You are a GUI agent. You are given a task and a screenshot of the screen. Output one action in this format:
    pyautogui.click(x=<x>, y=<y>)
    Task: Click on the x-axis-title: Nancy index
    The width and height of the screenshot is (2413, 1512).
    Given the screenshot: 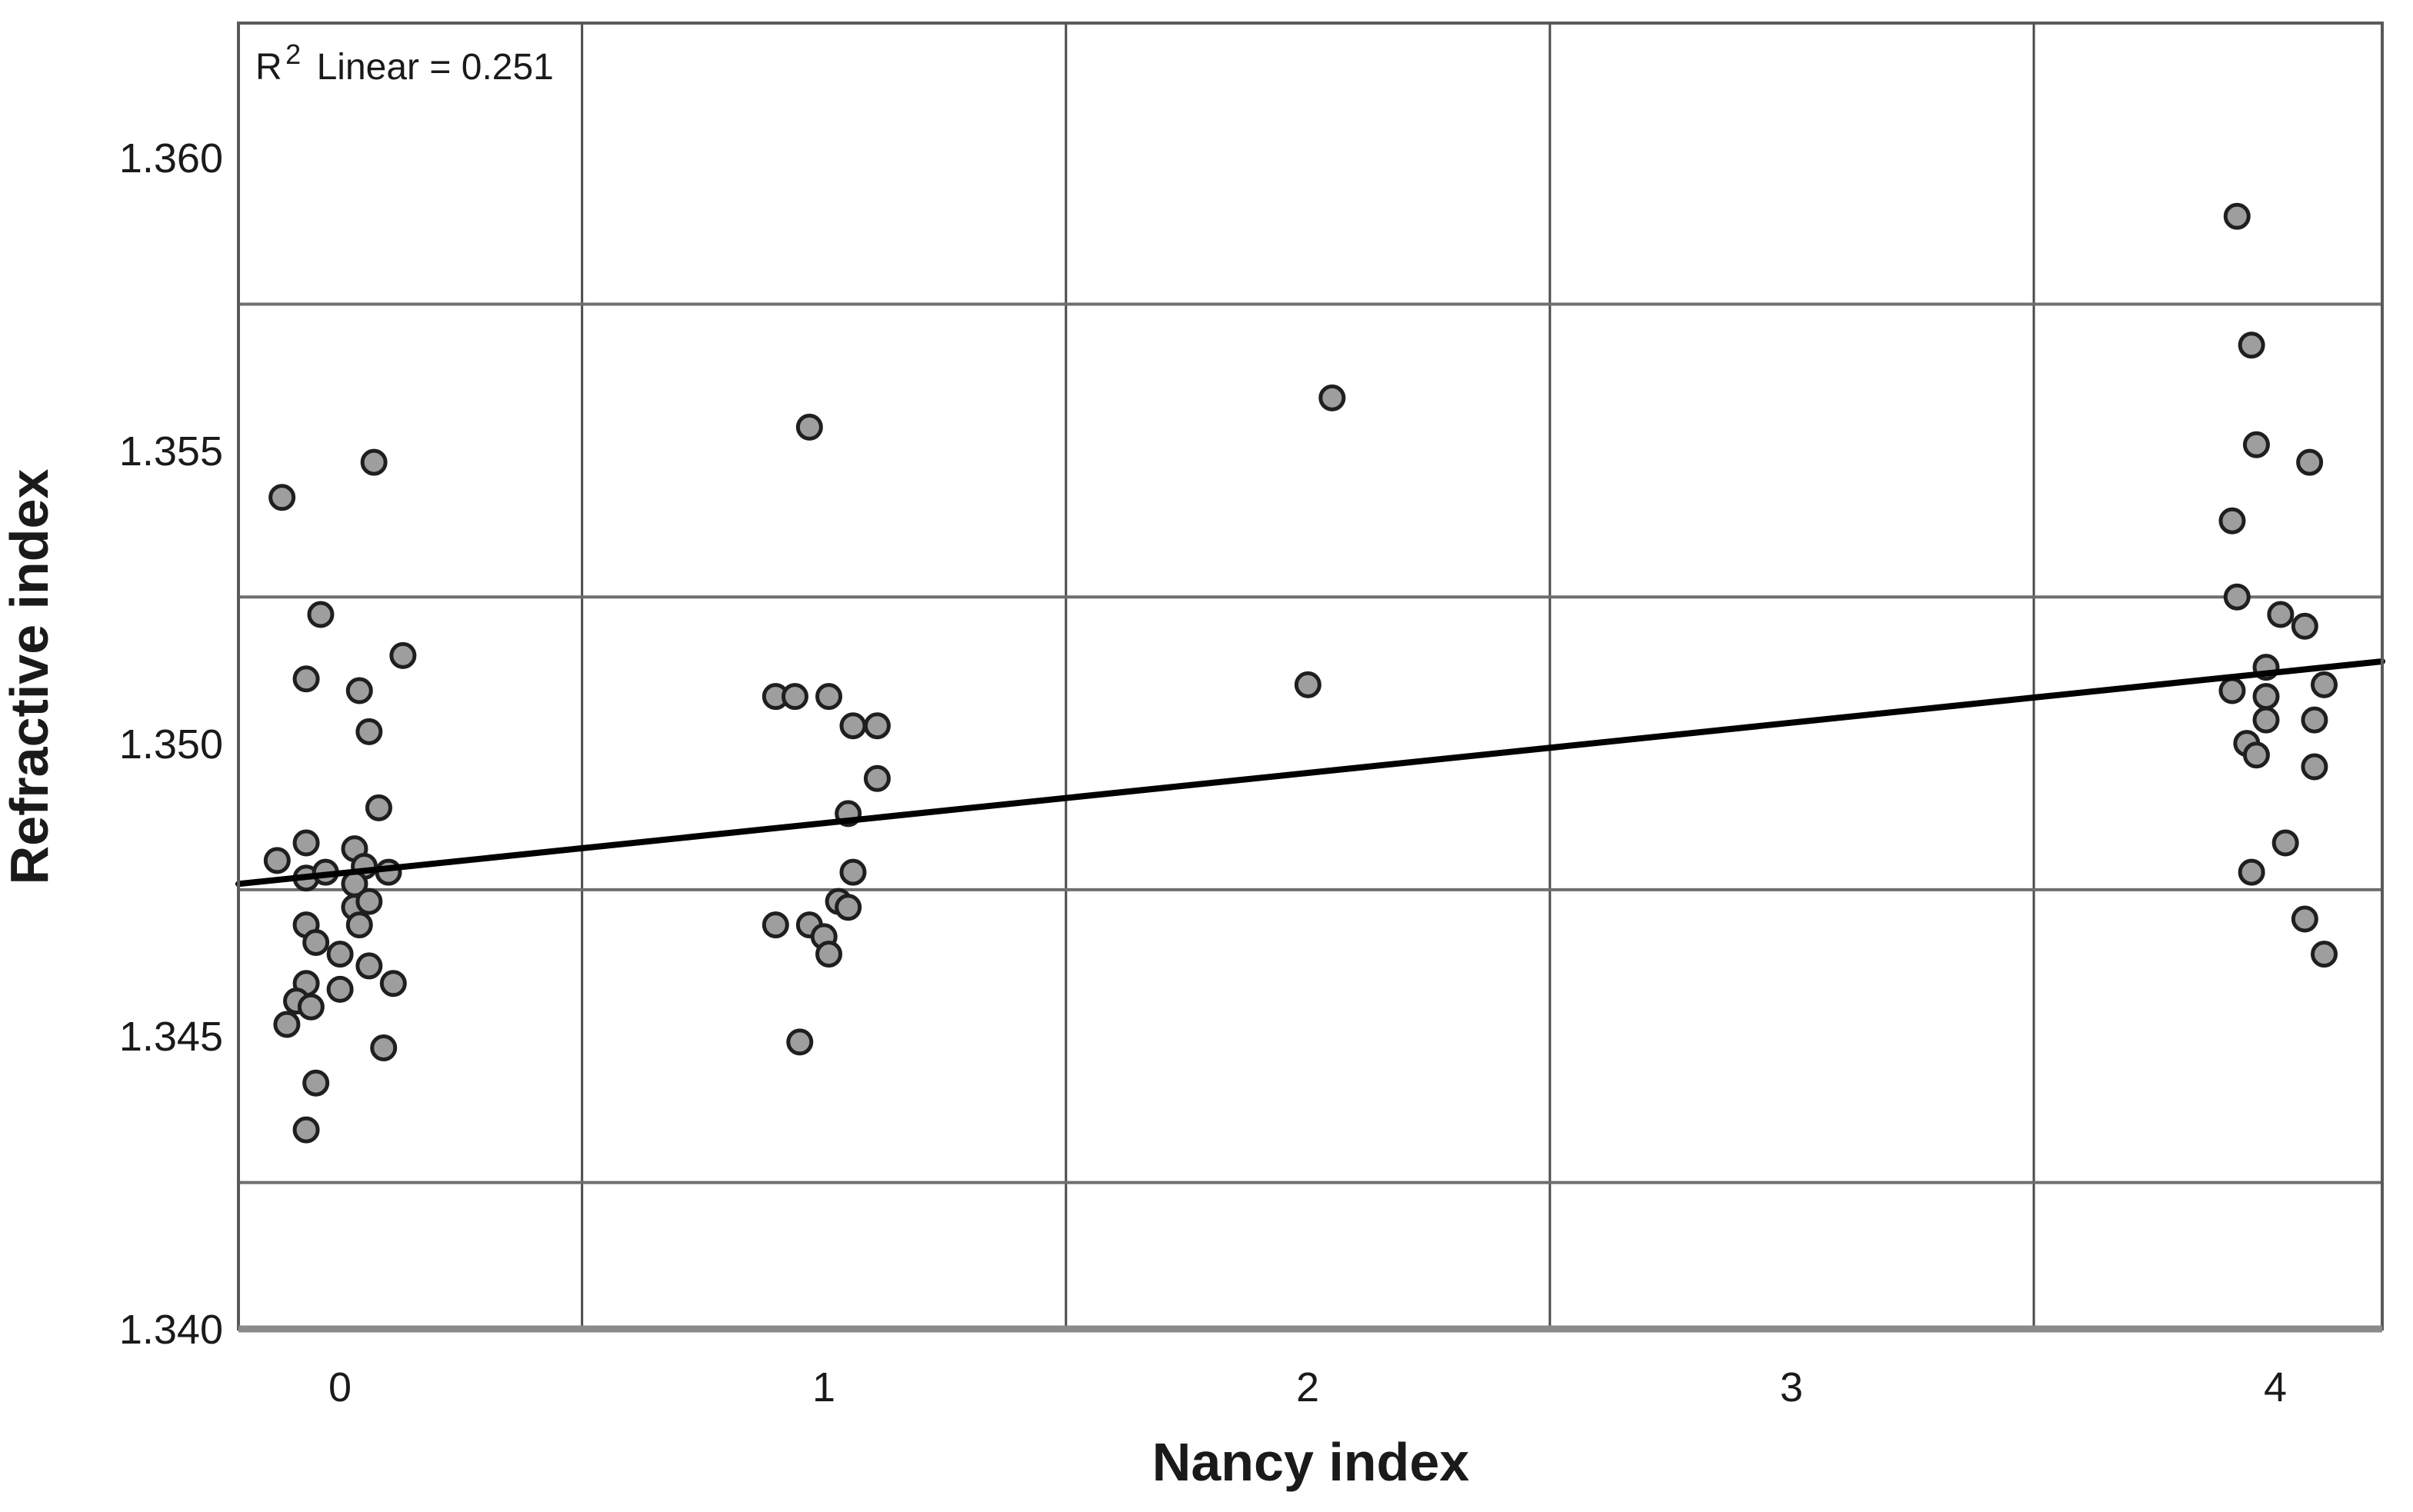 What is the action you would take?
    pyautogui.click(x=1310, y=1462)
    